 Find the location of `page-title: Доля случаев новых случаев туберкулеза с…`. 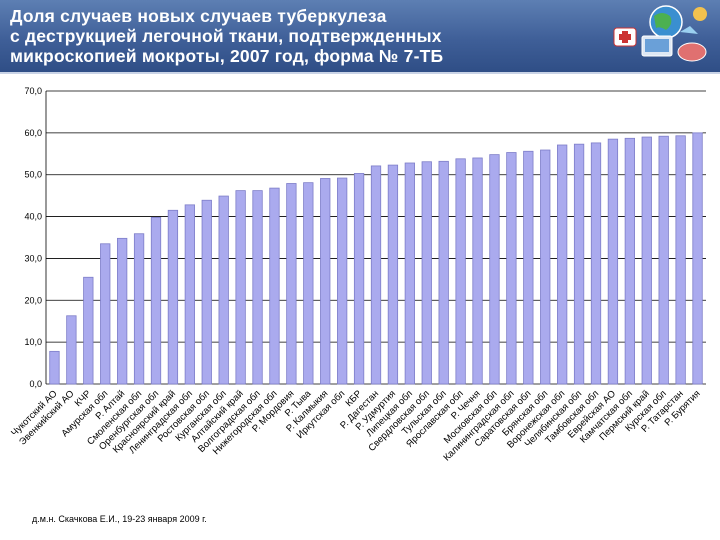

page-title: Доля случаев новых случаев туберкулеза с… is located at coordinates (305, 36).